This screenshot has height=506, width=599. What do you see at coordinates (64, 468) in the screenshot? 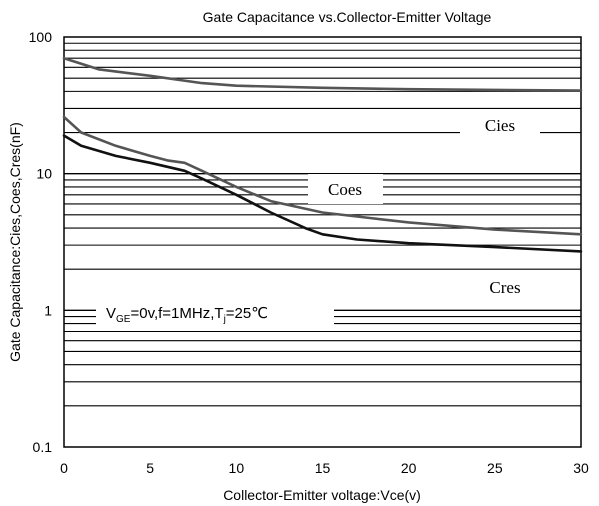
I see `x-tick-label: 0` at bounding box center [64, 468].